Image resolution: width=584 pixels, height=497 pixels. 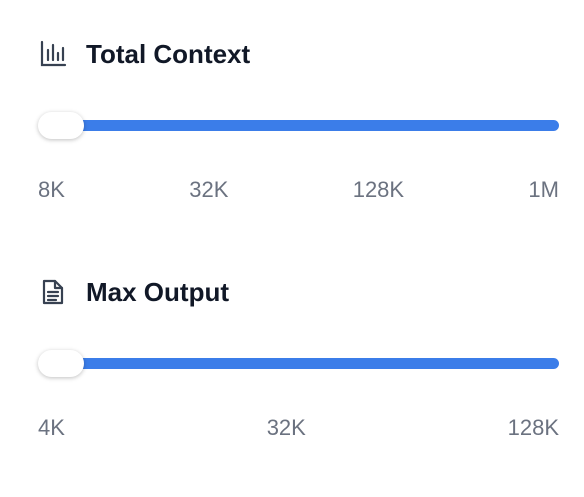 What do you see at coordinates (157, 292) in the screenshot?
I see `section-title: Max Output` at bounding box center [157, 292].